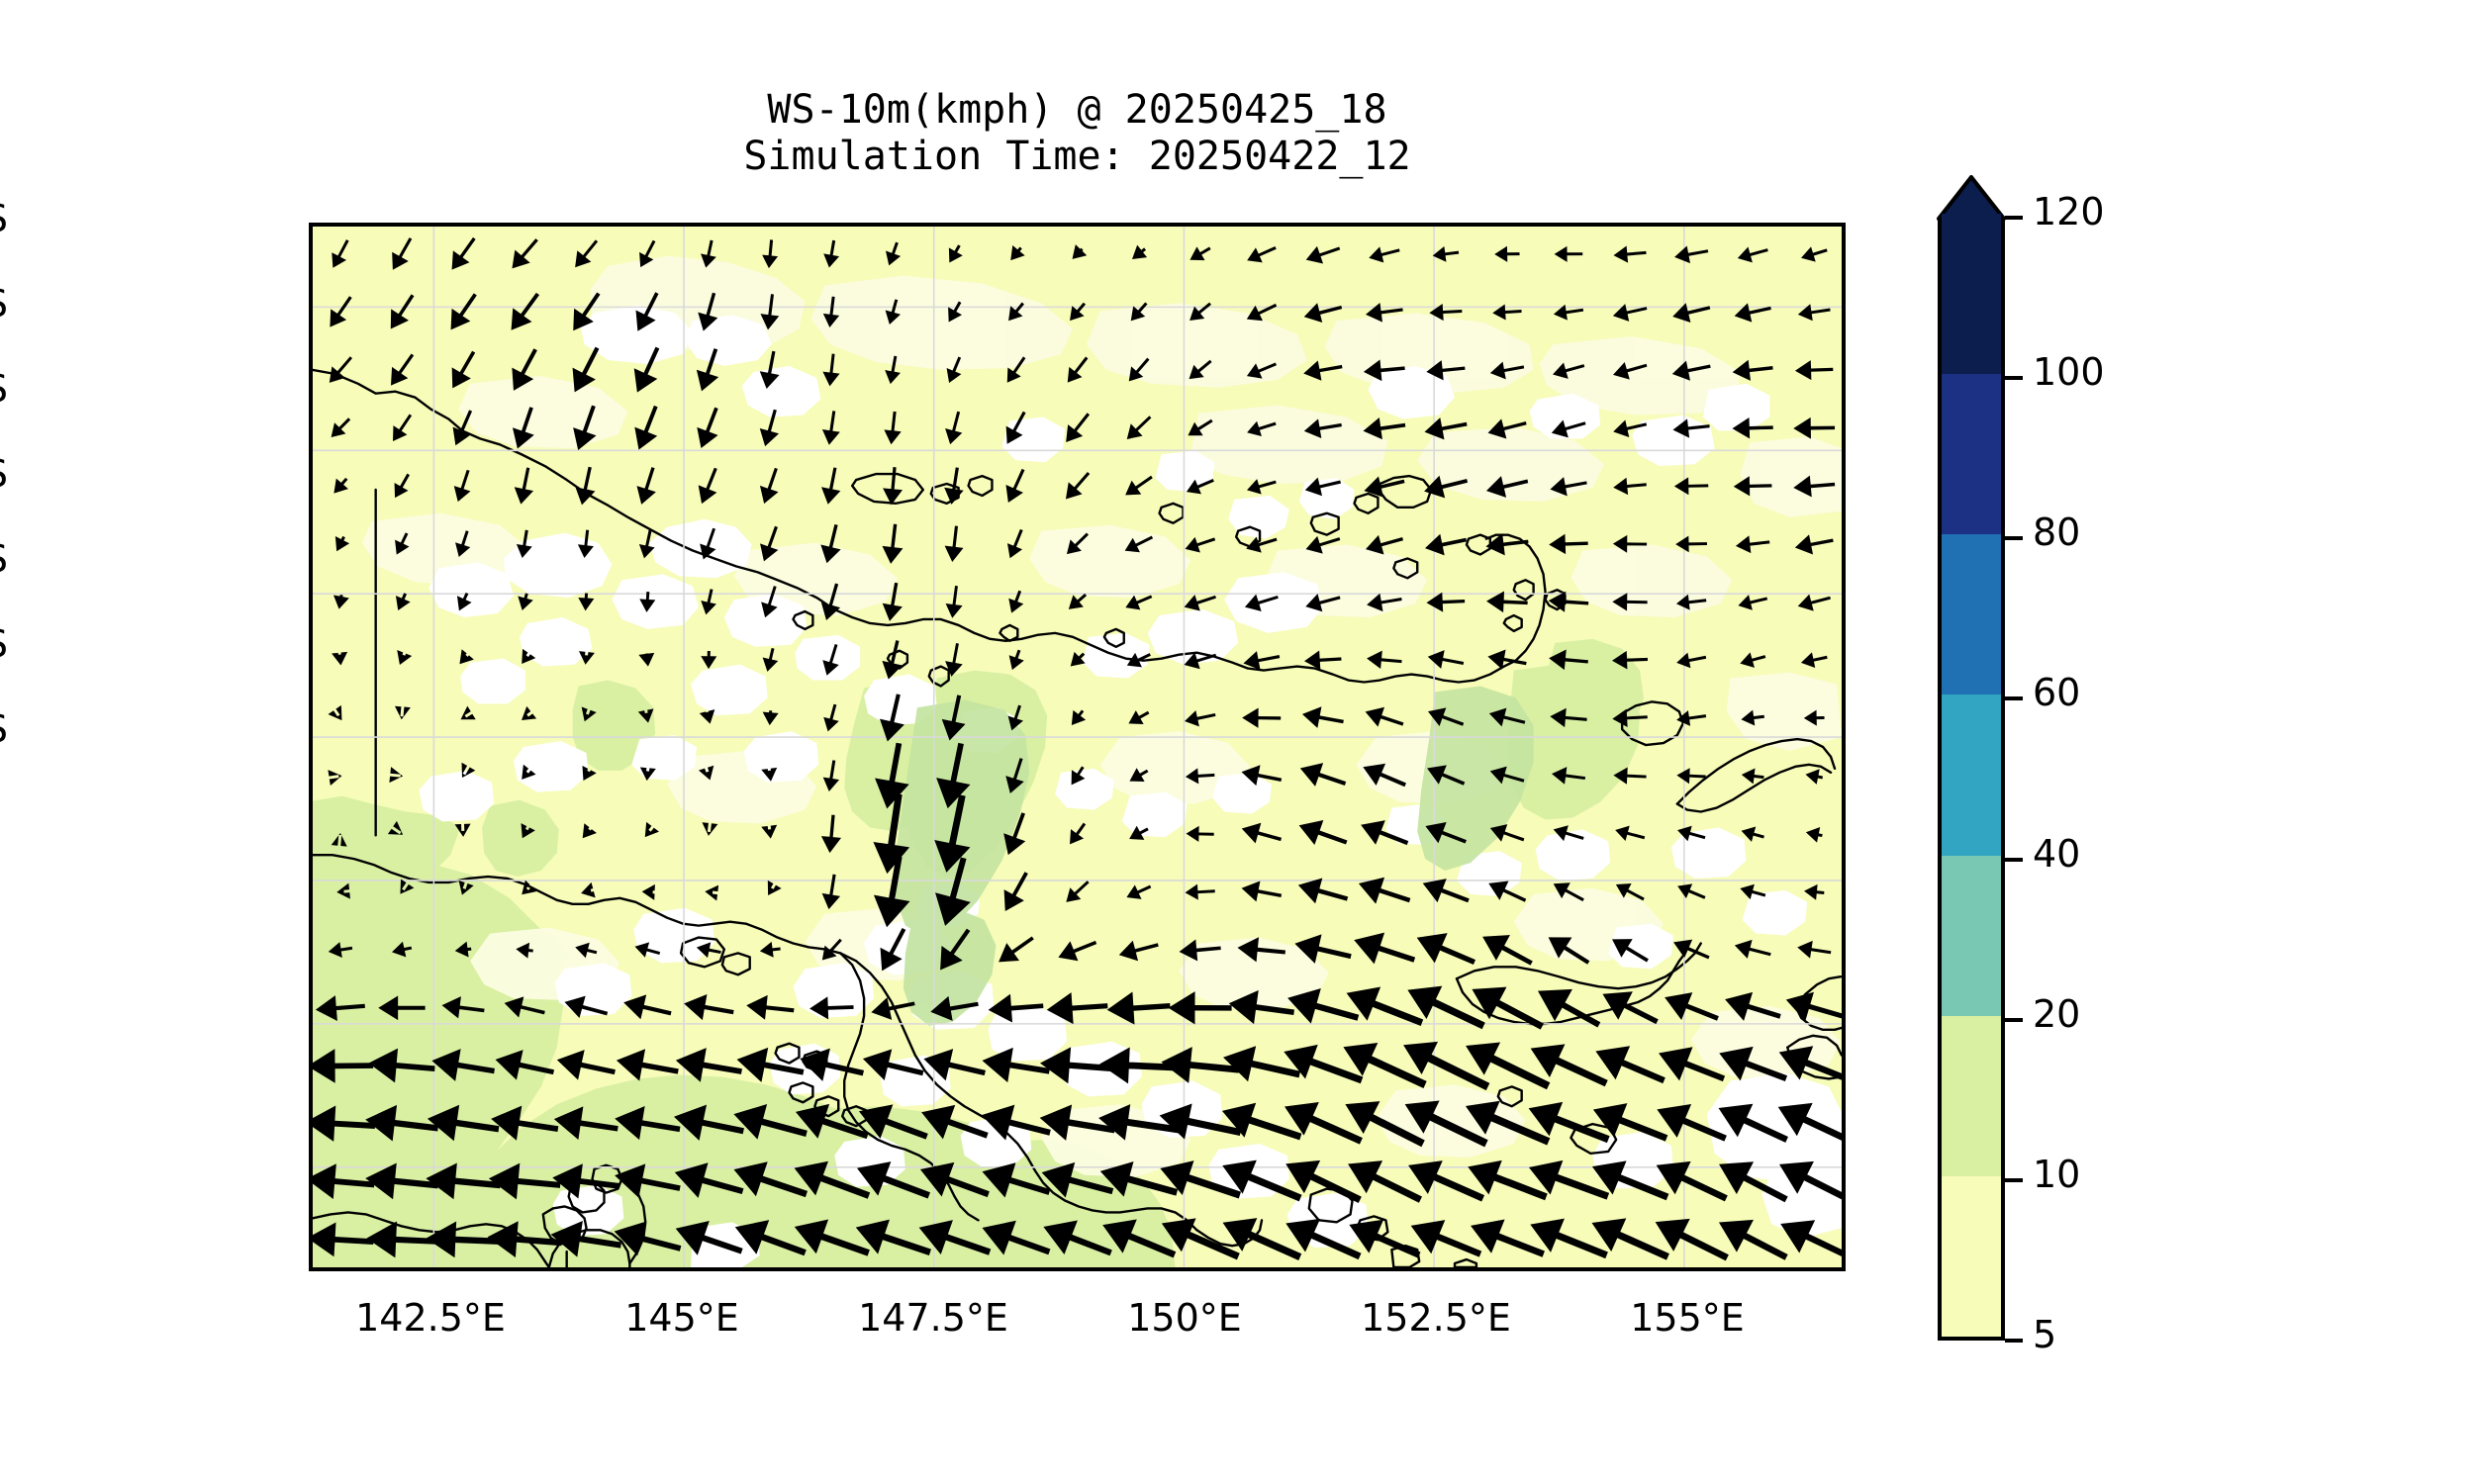 The height and width of the screenshot is (1484, 2474). I want to click on colorbar-tick-label: 60, so click(2057, 693).